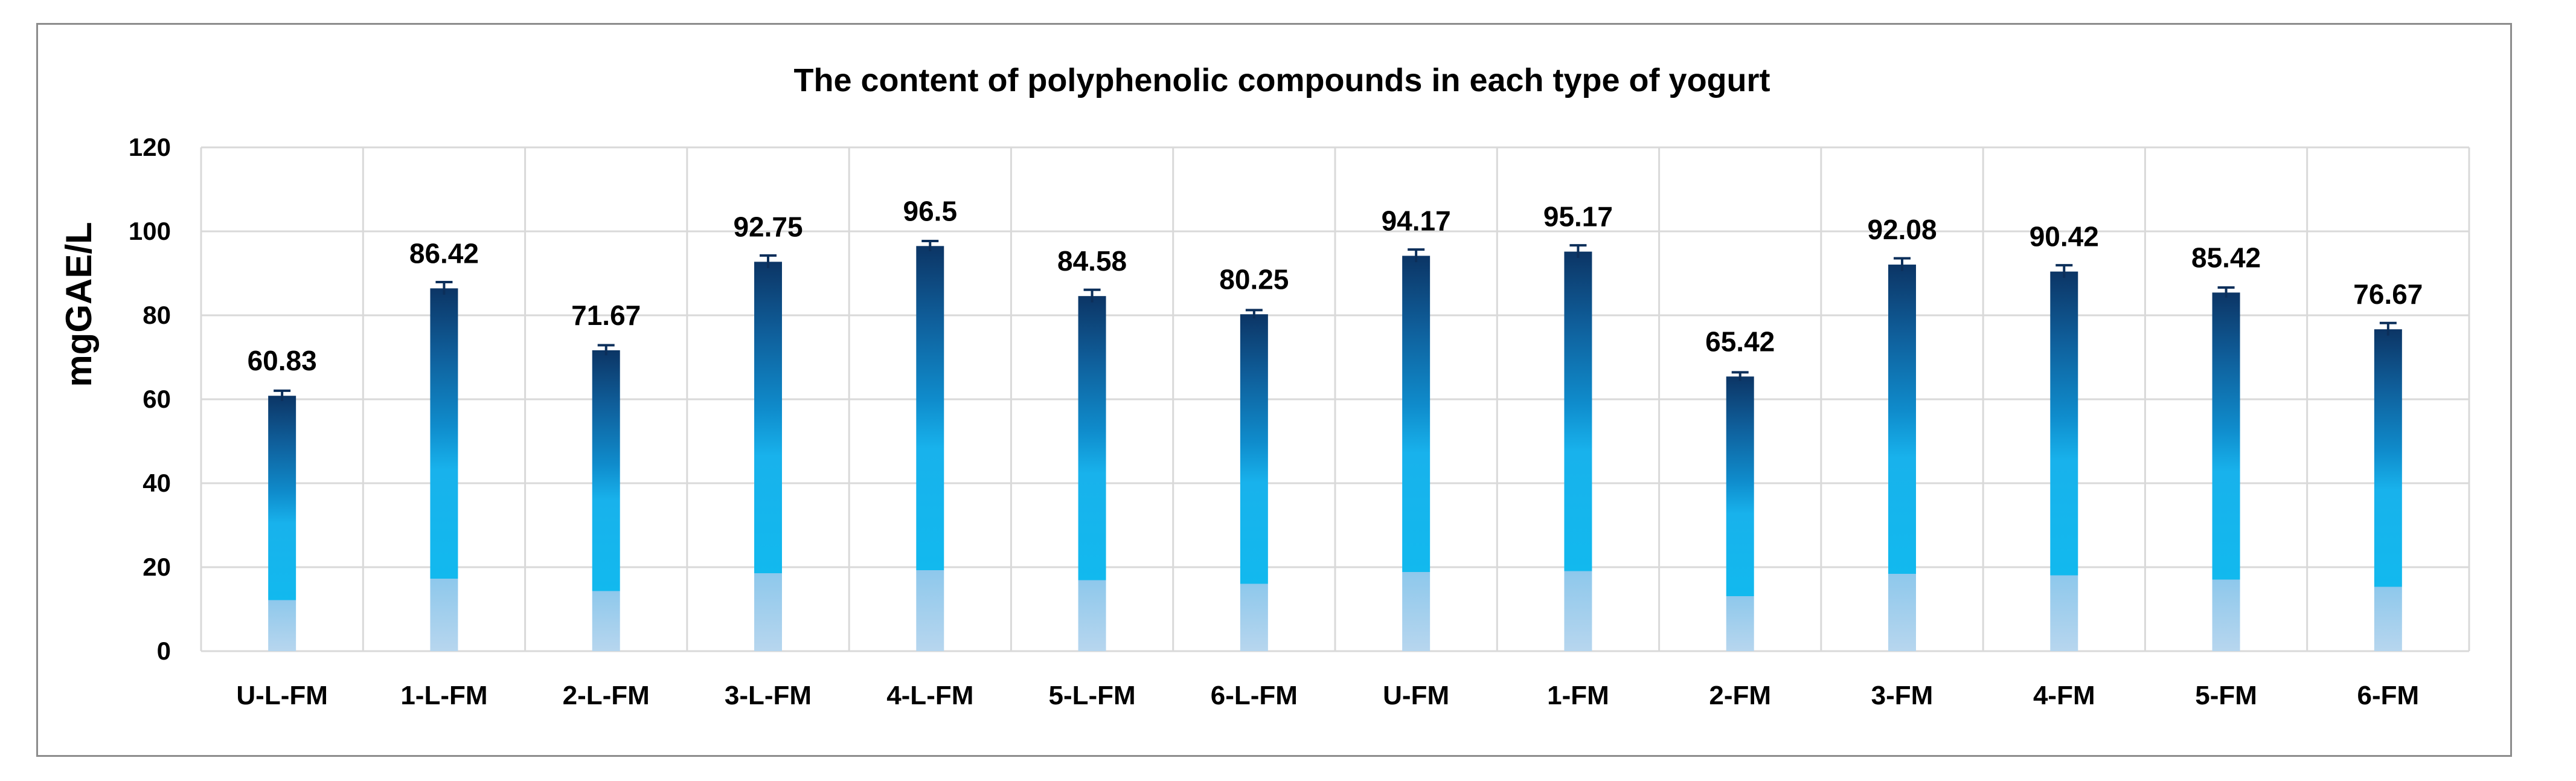 Image resolution: width=2576 pixels, height=781 pixels. I want to click on data-label: 92.08, so click(1902, 229).